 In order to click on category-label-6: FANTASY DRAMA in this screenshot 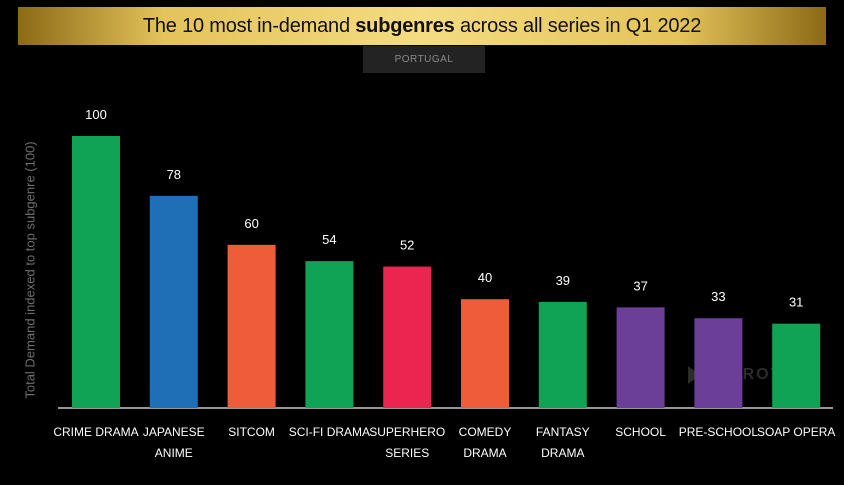, I will do `click(563, 442)`.